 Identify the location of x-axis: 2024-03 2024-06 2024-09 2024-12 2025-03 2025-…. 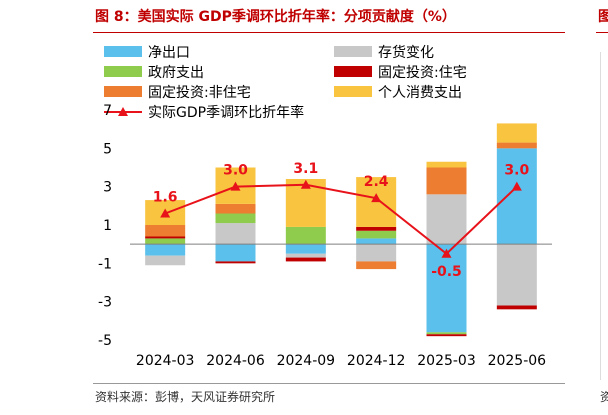
(341, 361).